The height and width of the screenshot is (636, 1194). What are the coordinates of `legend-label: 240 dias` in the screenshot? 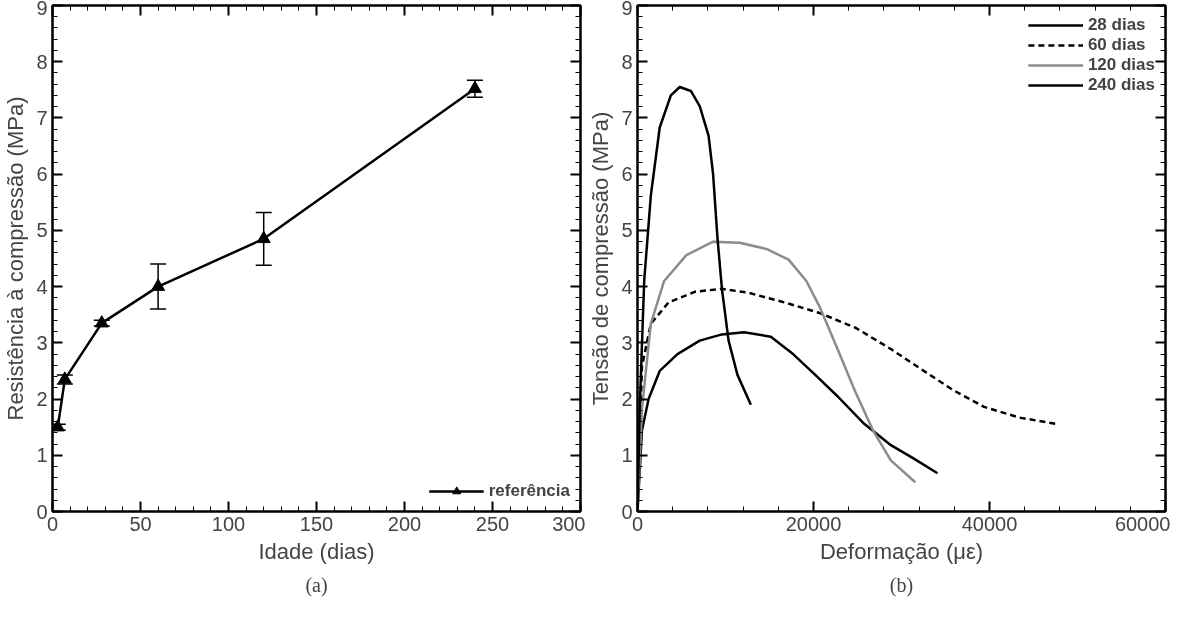 It's located at (1121, 85).